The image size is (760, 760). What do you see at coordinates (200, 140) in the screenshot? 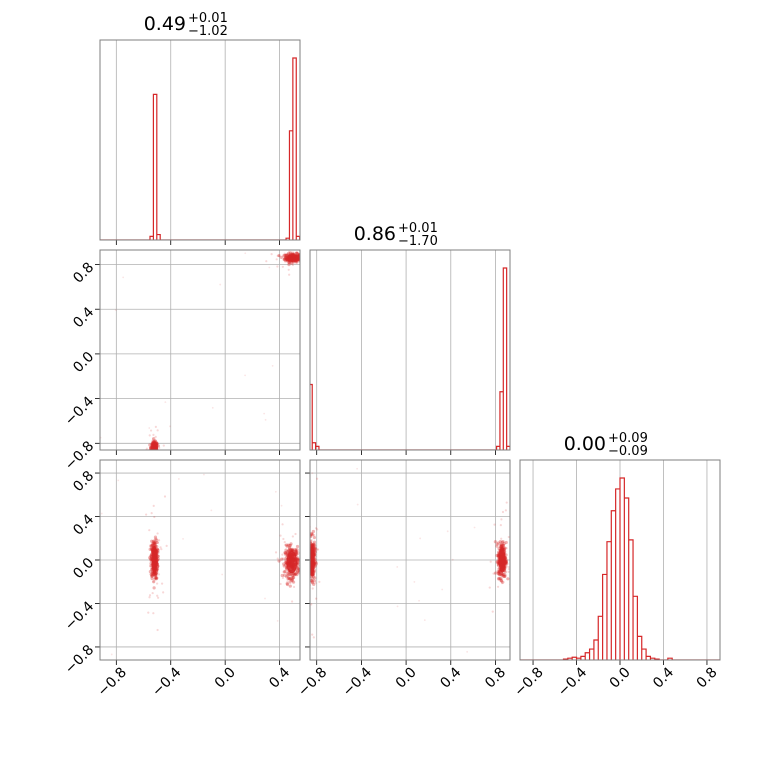
I see `panel-border` at bounding box center [200, 140].